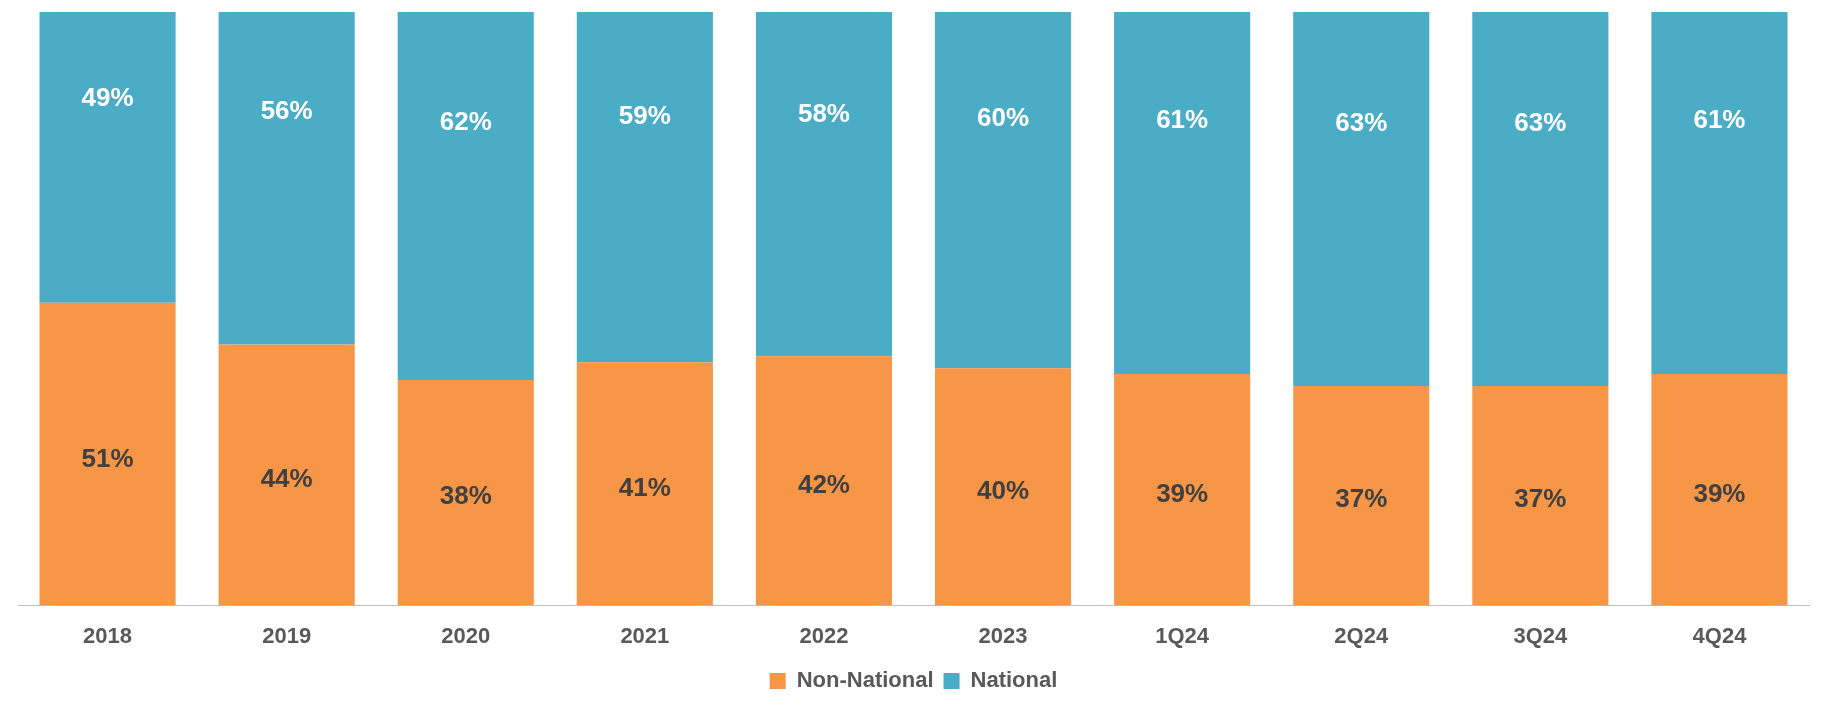 The height and width of the screenshot is (710, 1827). Describe the element at coordinates (287, 635) in the screenshot. I see `x-tick-label: 2019` at that location.